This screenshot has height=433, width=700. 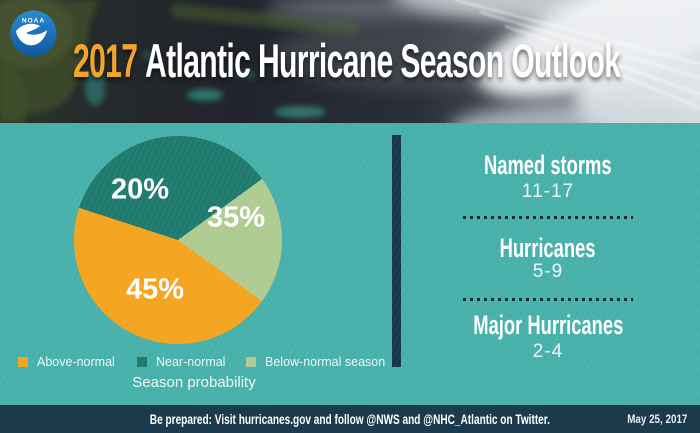 I want to click on title-year: 2017, so click(x=105, y=60).